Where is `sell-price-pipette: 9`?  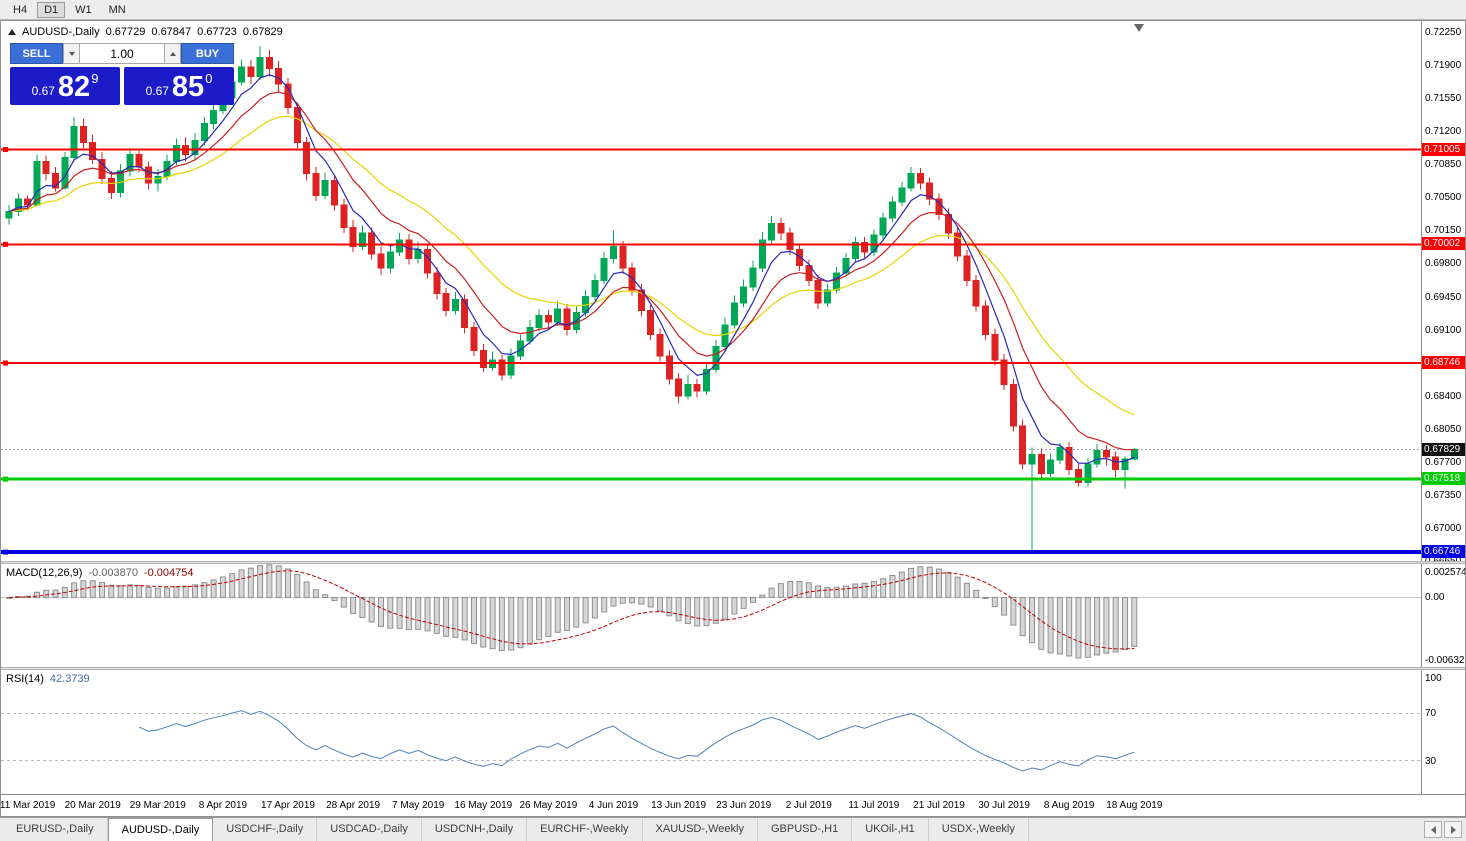 sell-price-pipette: 9 is located at coordinates (95, 78).